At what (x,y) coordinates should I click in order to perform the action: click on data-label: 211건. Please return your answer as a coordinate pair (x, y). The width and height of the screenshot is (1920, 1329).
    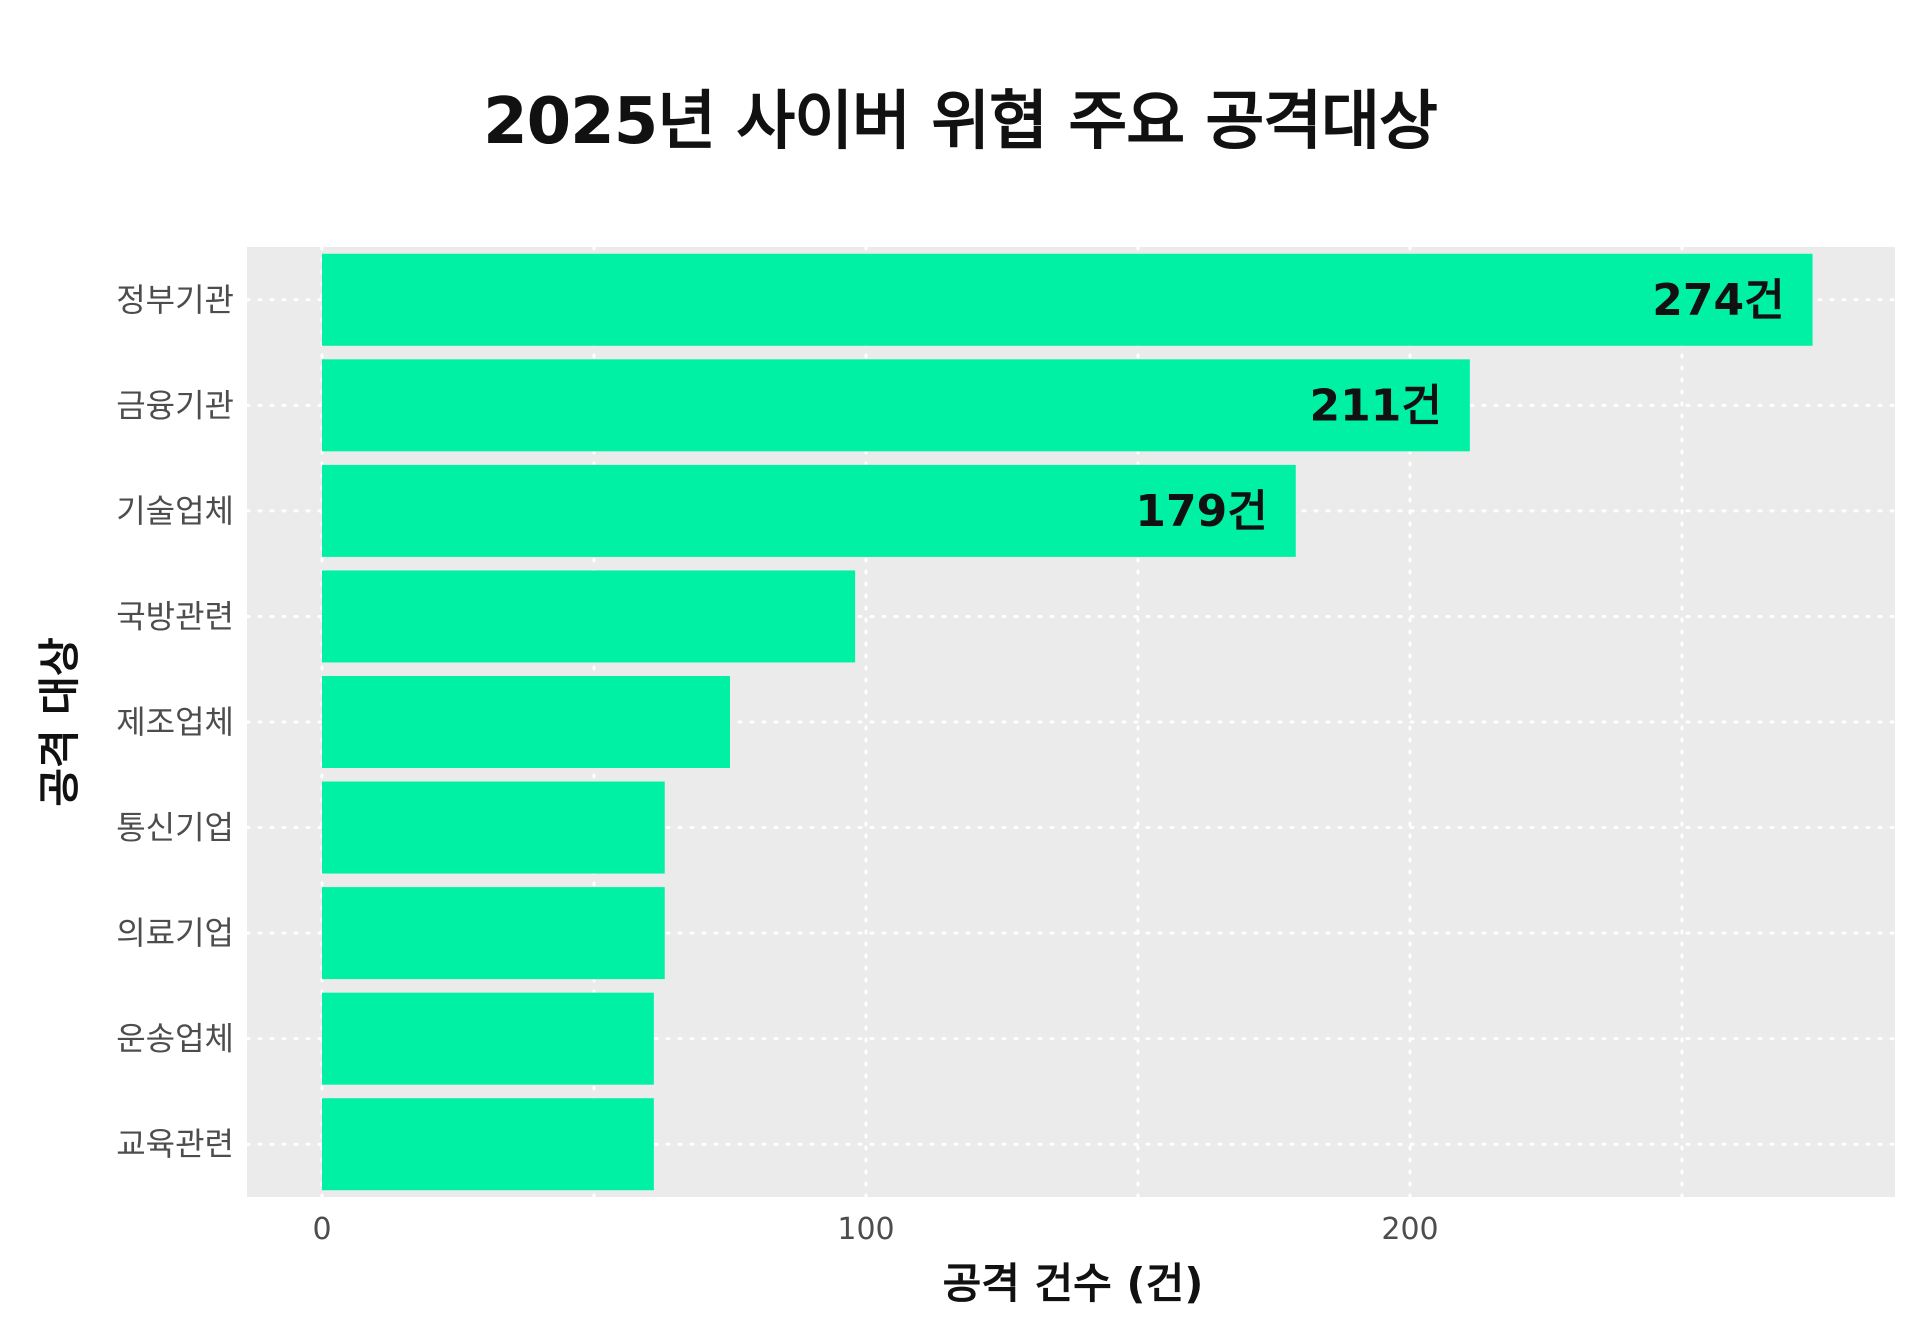
    Looking at the image, I should click on (1376, 405).